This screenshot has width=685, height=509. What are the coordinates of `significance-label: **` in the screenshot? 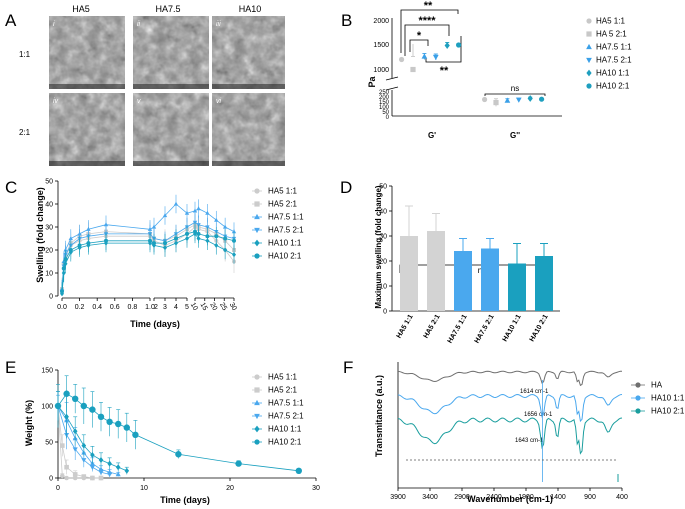 It's located at (444, 71).